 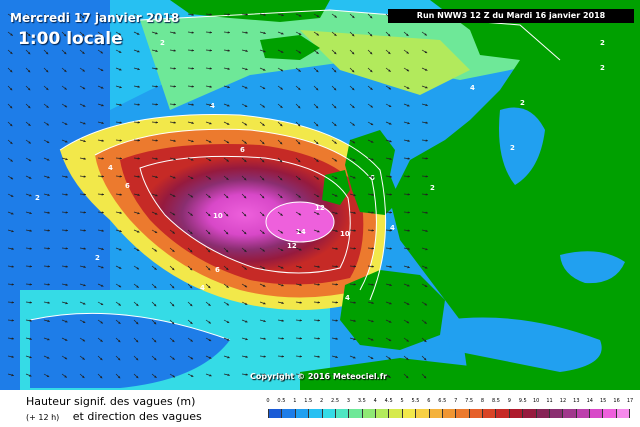 What do you see at coordinates (162, 43) in the screenshot?
I see `contour-label: 2` at bounding box center [162, 43].